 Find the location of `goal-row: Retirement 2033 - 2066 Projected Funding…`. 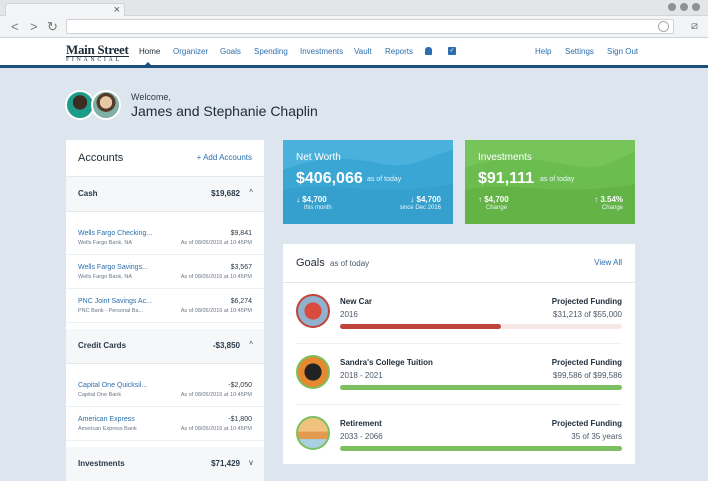

goal-row: Retirement 2033 - 2066 Projected Funding… is located at coordinates (459, 434).